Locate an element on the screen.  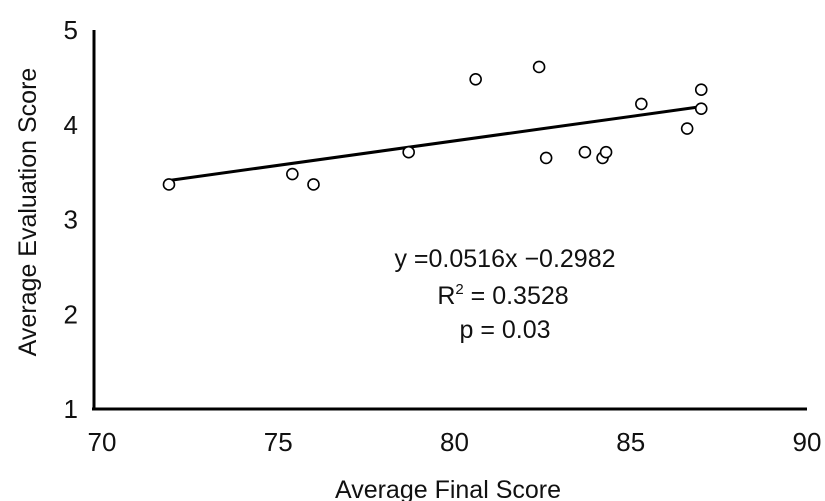
x-tick-label-85: 85 is located at coordinates (630, 442).